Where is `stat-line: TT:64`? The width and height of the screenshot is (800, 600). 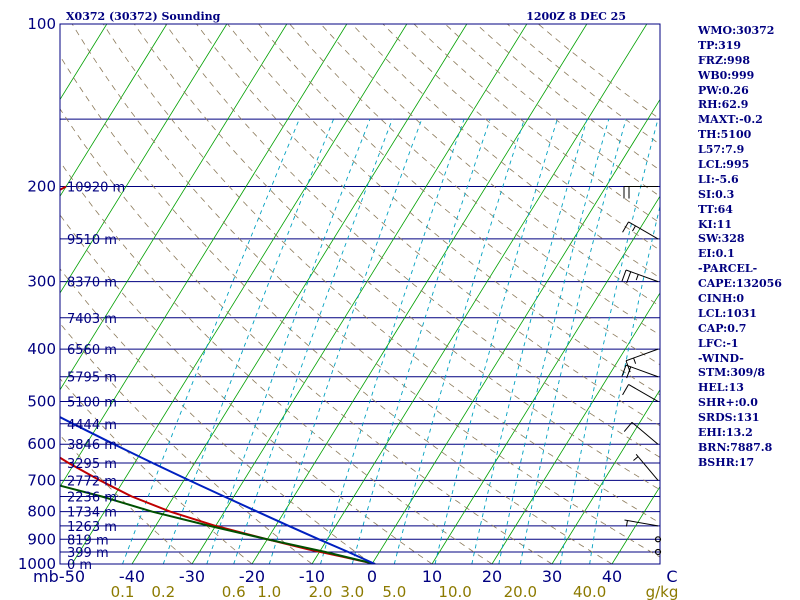
stat-line: TT:64 is located at coordinates (715, 209).